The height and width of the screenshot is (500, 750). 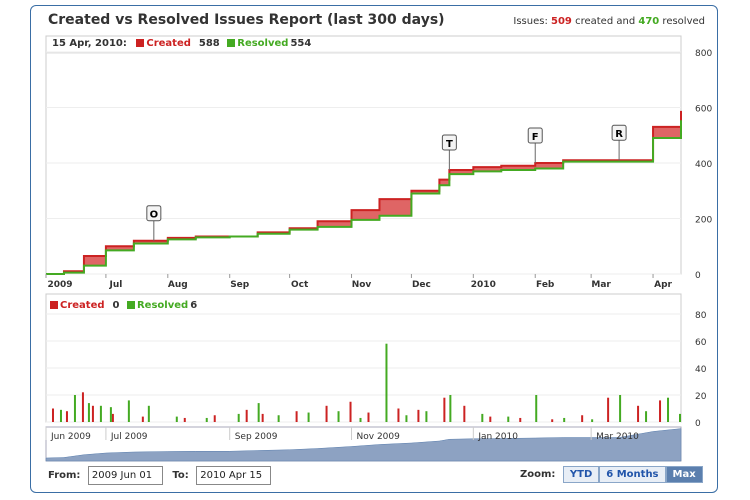 What do you see at coordinates (64, 475) in the screenshot?
I see `from-label: From:` at bounding box center [64, 475].